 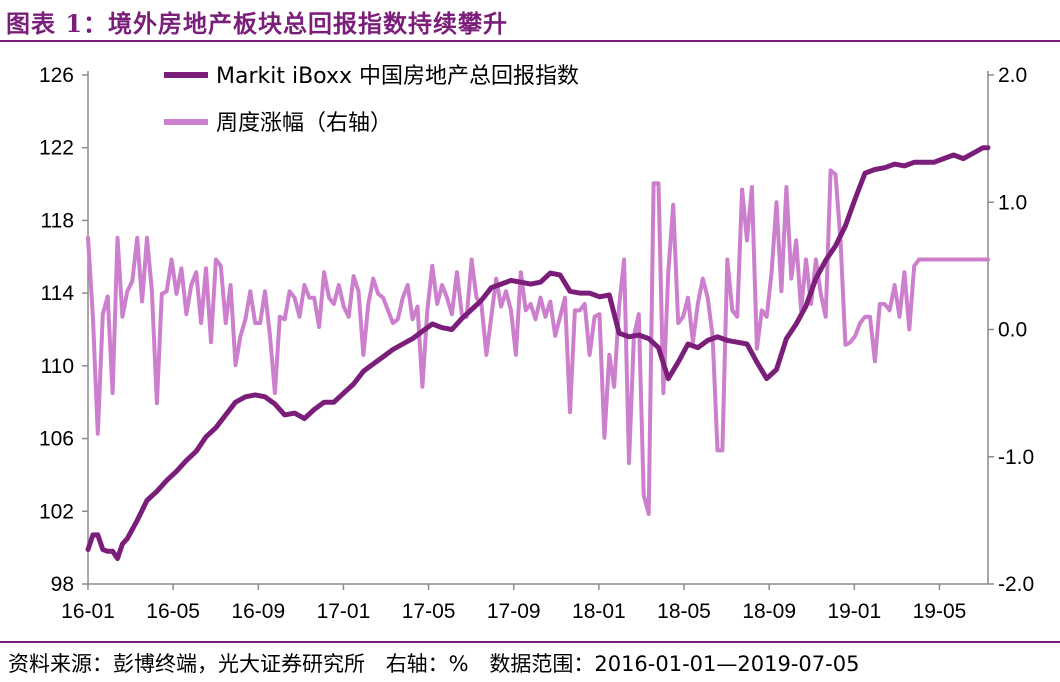 What do you see at coordinates (1016, 457) in the screenshot?
I see `y-right-tick-label: -1.0` at bounding box center [1016, 457].